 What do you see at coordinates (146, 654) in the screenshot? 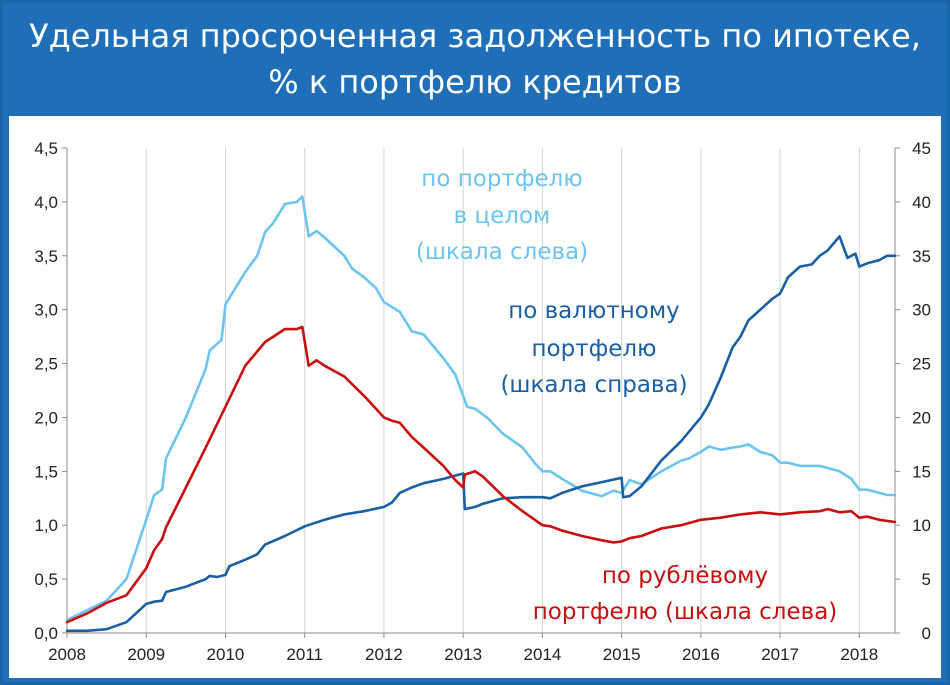
I see `x-tick-label-2009: 2009` at bounding box center [146, 654].